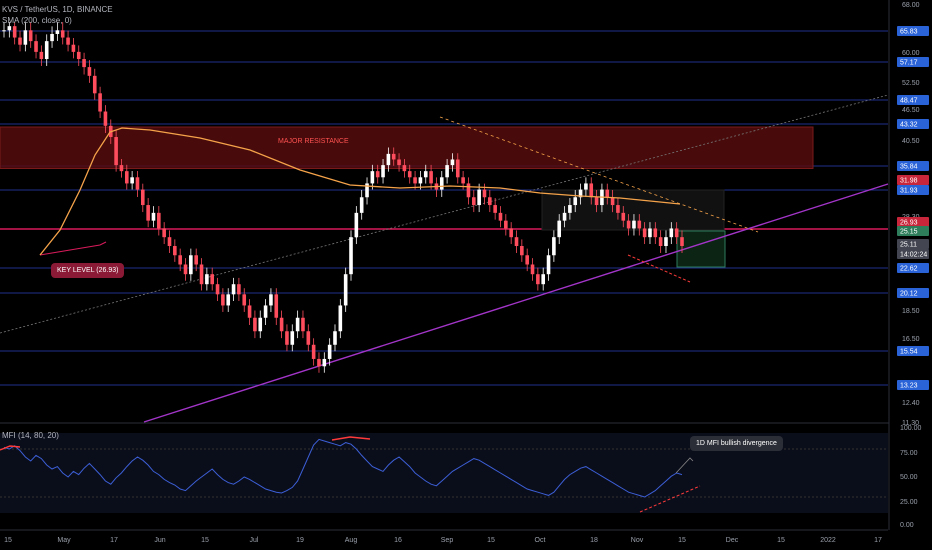  I want to click on time-axis-label-4: 15, so click(205, 540).